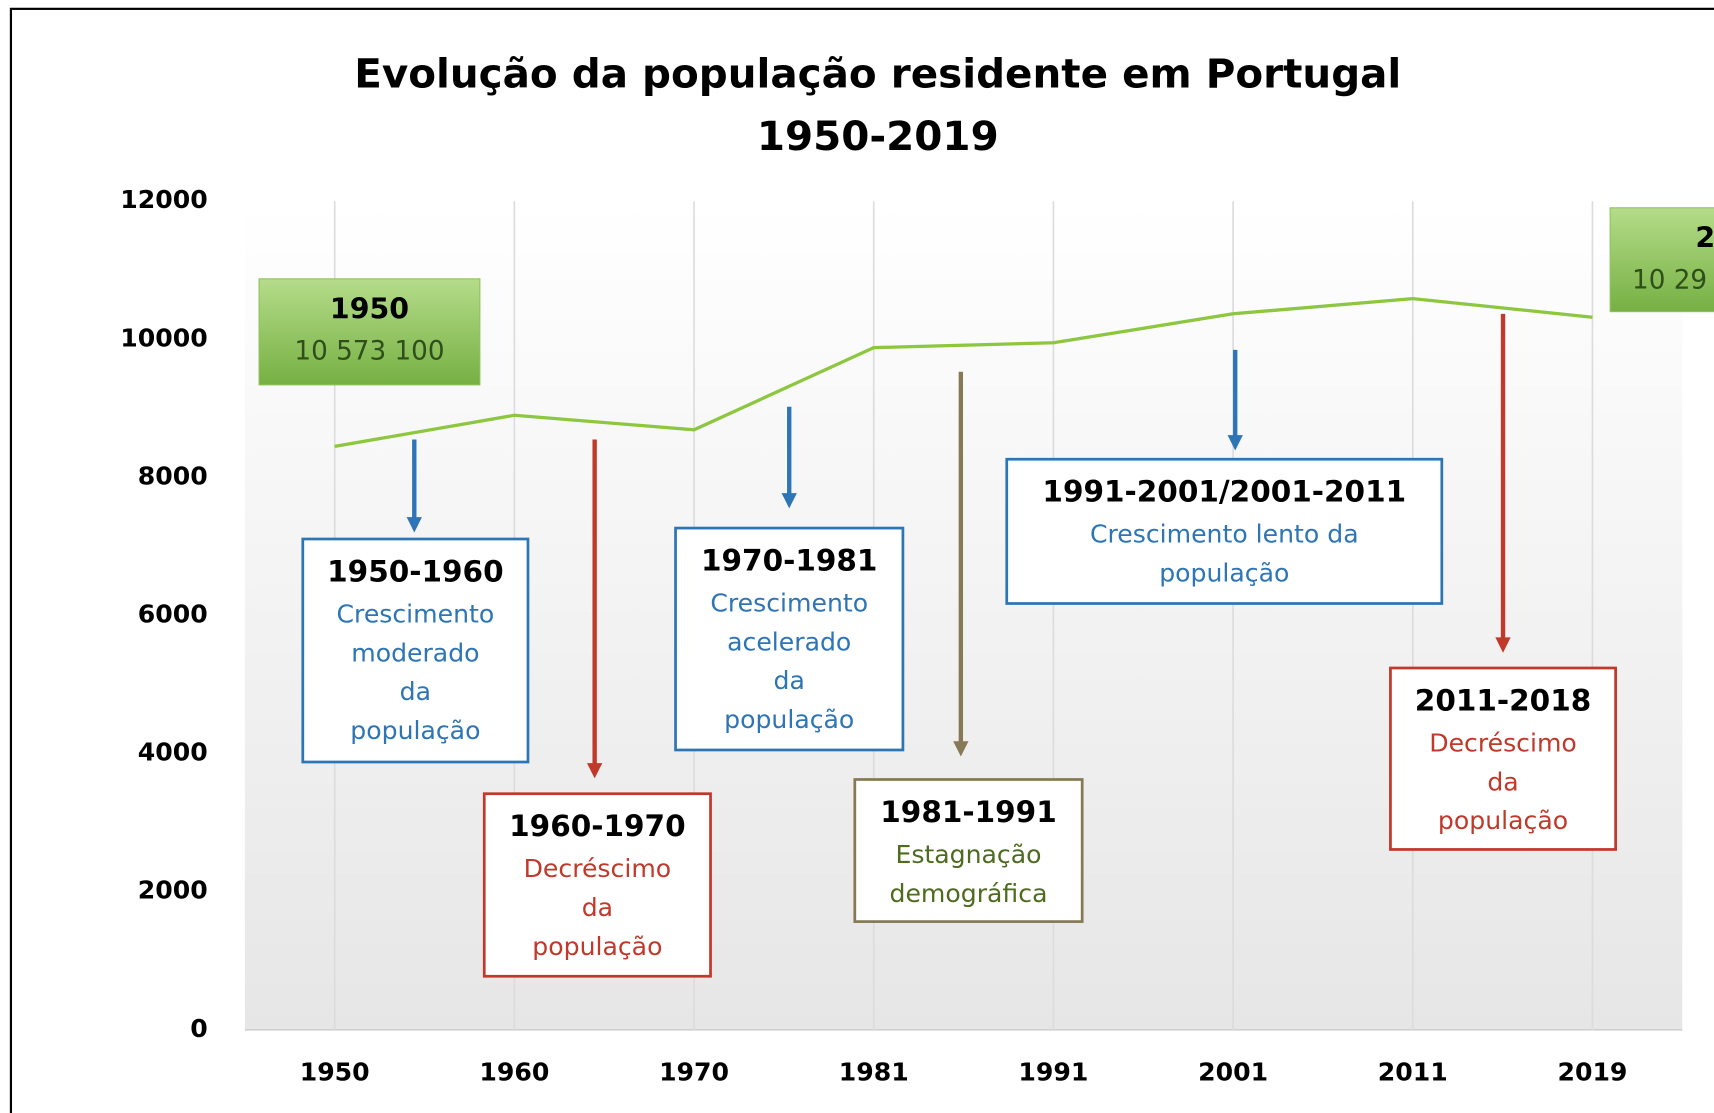 Image resolution: width=1714 pixels, height=1113 pixels. What do you see at coordinates (1233, 1072) in the screenshot?
I see `x-tick-label: 2001` at bounding box center [1233, 1072].